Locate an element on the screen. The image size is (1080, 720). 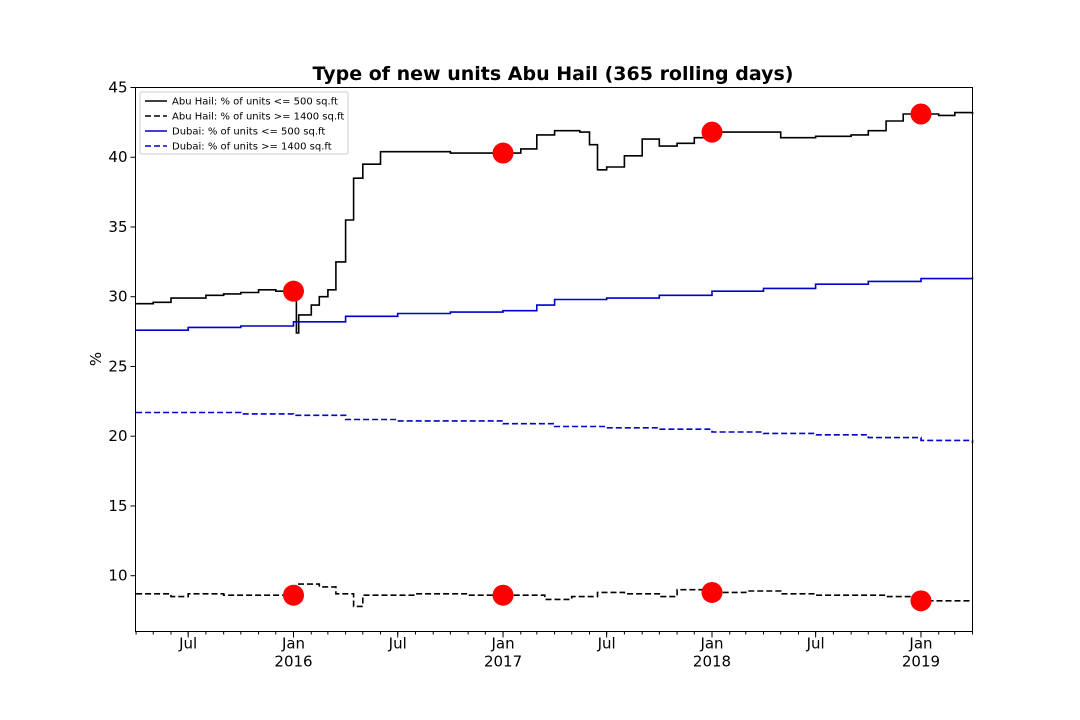
y-tick-label: 25 is located at coordinates (117, 366).